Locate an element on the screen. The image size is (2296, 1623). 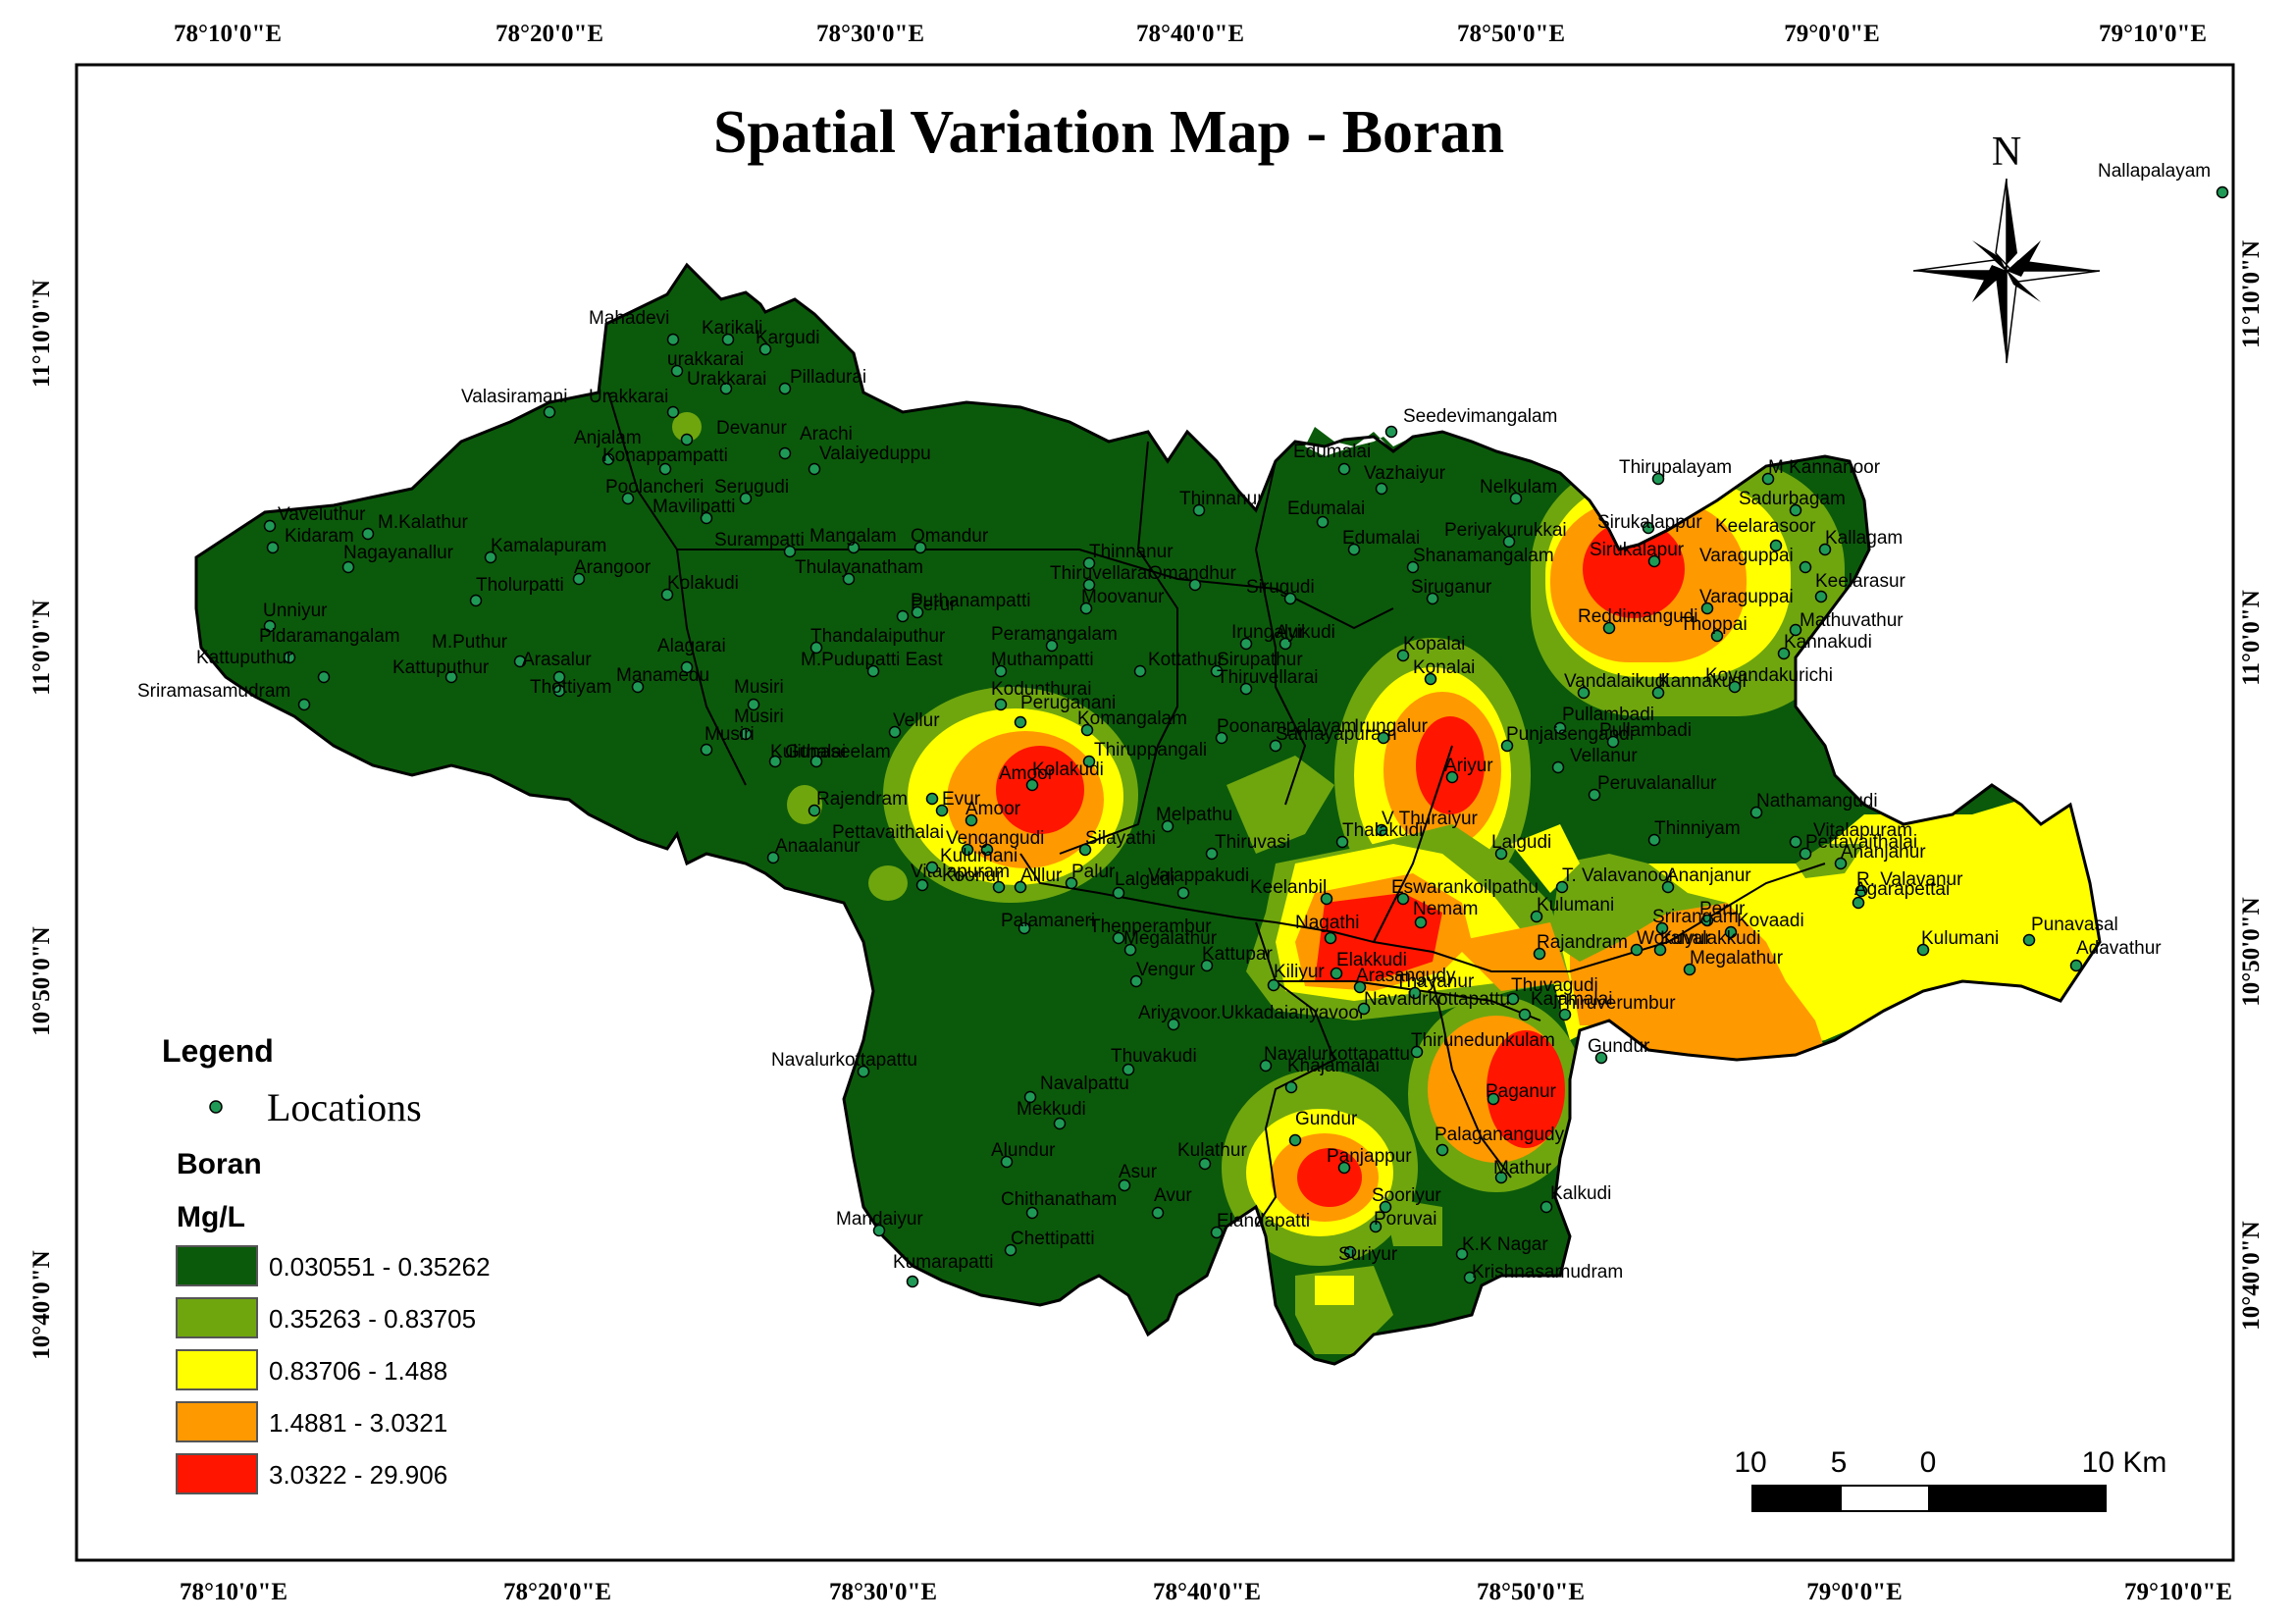
legend-unit: Mg/L is located at coordinates (211, 1217).